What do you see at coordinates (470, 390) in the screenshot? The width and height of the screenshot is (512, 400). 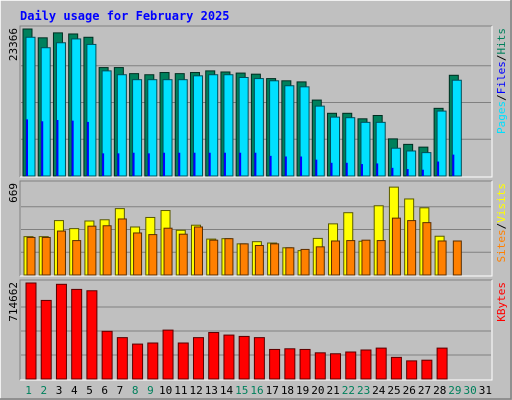 I see `x-tick-label-day-30: 30` at bounding box center [470, 390].